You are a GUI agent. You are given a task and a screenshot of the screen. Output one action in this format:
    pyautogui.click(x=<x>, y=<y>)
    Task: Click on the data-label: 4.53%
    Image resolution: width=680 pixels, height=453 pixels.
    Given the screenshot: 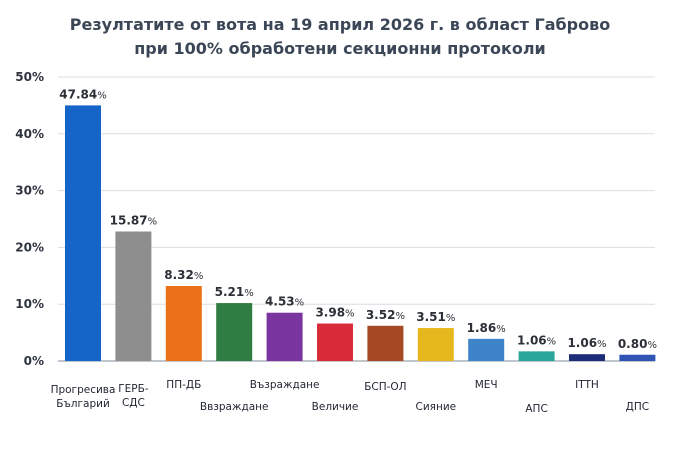 What is the action you would take?
    pyautogui.click(x=284, y=302)
    